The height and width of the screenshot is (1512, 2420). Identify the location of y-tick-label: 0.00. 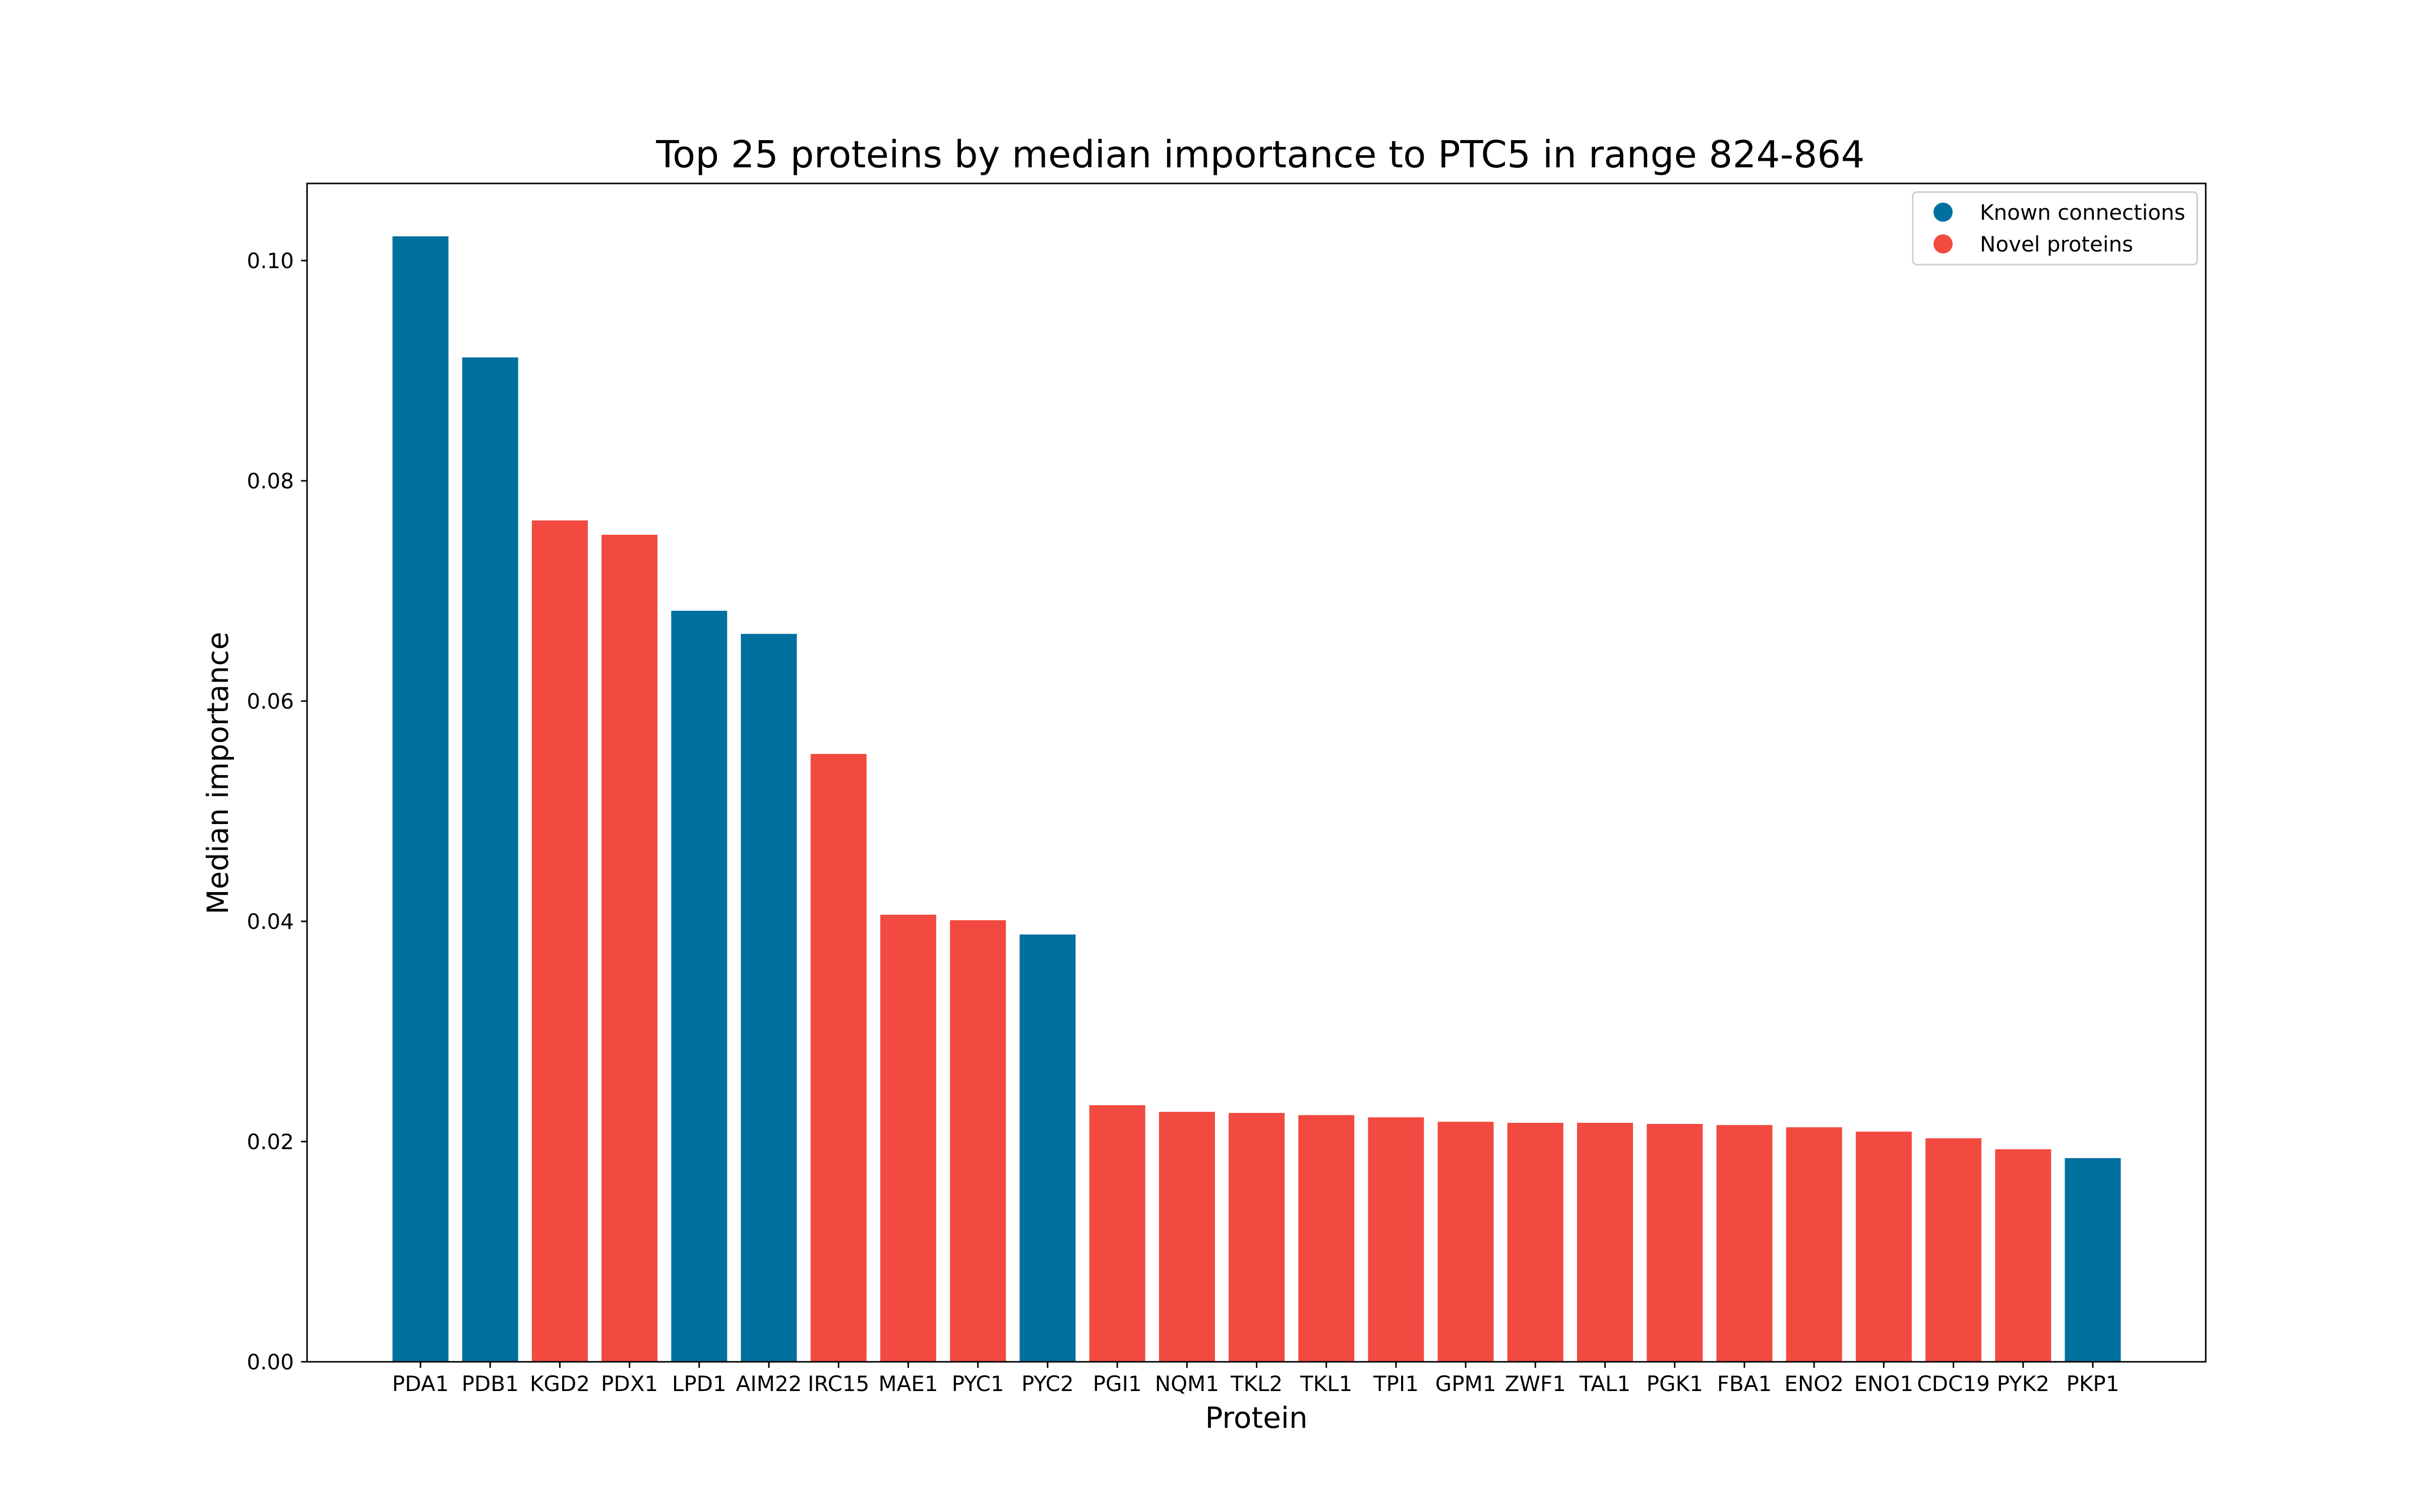
(270, 1362).